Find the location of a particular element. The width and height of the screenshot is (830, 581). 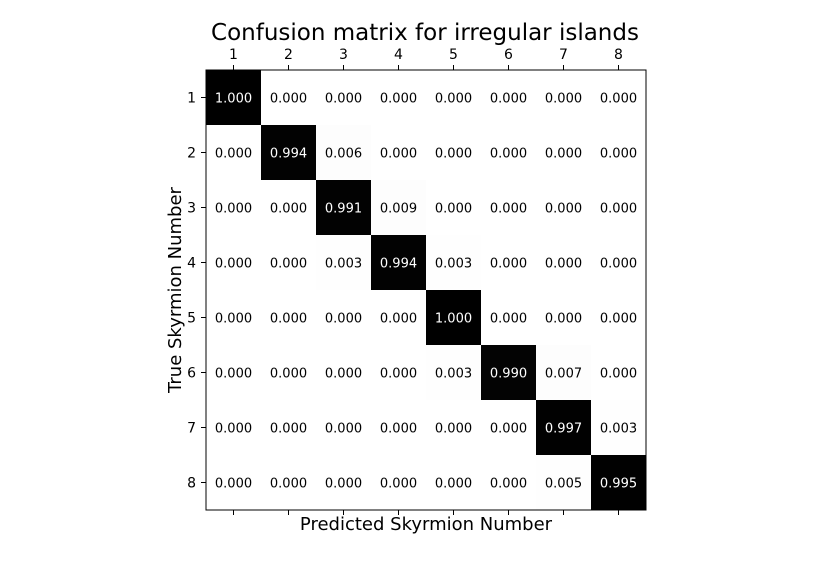

cell-value-r8-c3: 0.000 is located at coordinates (343, 484).